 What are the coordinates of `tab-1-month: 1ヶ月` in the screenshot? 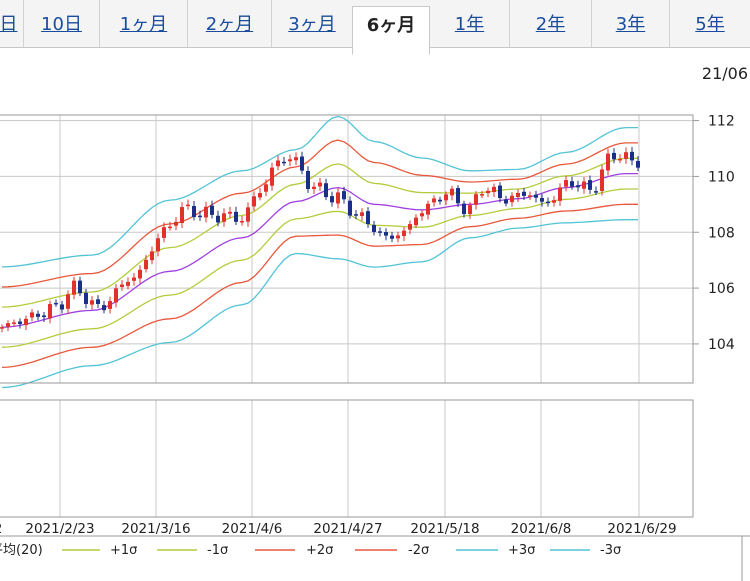 It's located at (144, 23).